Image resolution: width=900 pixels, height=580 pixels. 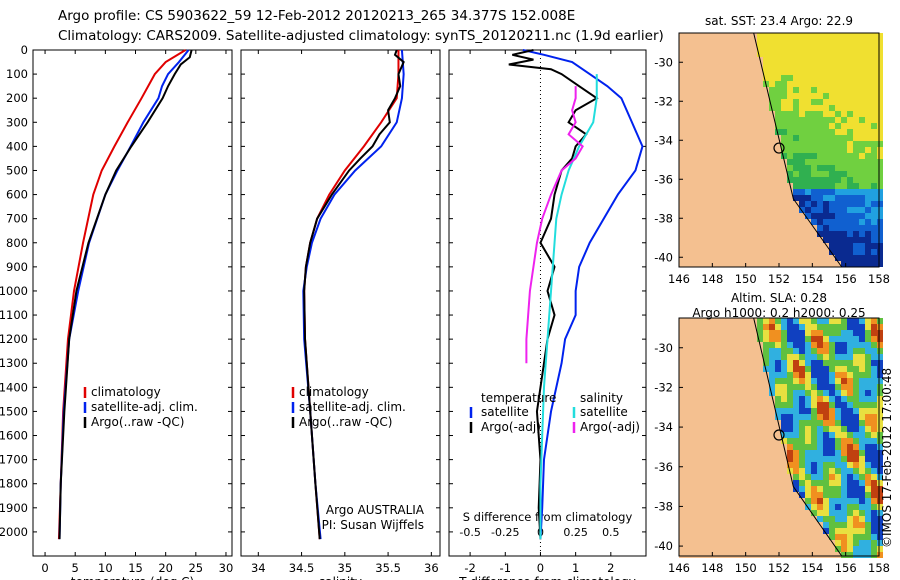 What do you see at coordinates (663, 179) in the screenshot?
I see `lat-tick-label: -36` at bounding box center [663, 179].